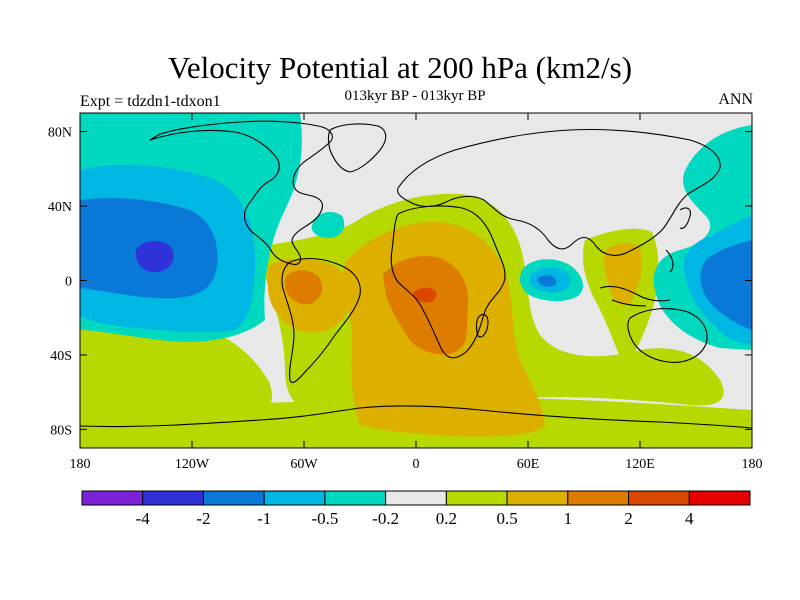  I want to click on colorbar: -4 -2 -1 -0.5 -0.2 0.2 0.5 1 2 4, so click(416, 509).